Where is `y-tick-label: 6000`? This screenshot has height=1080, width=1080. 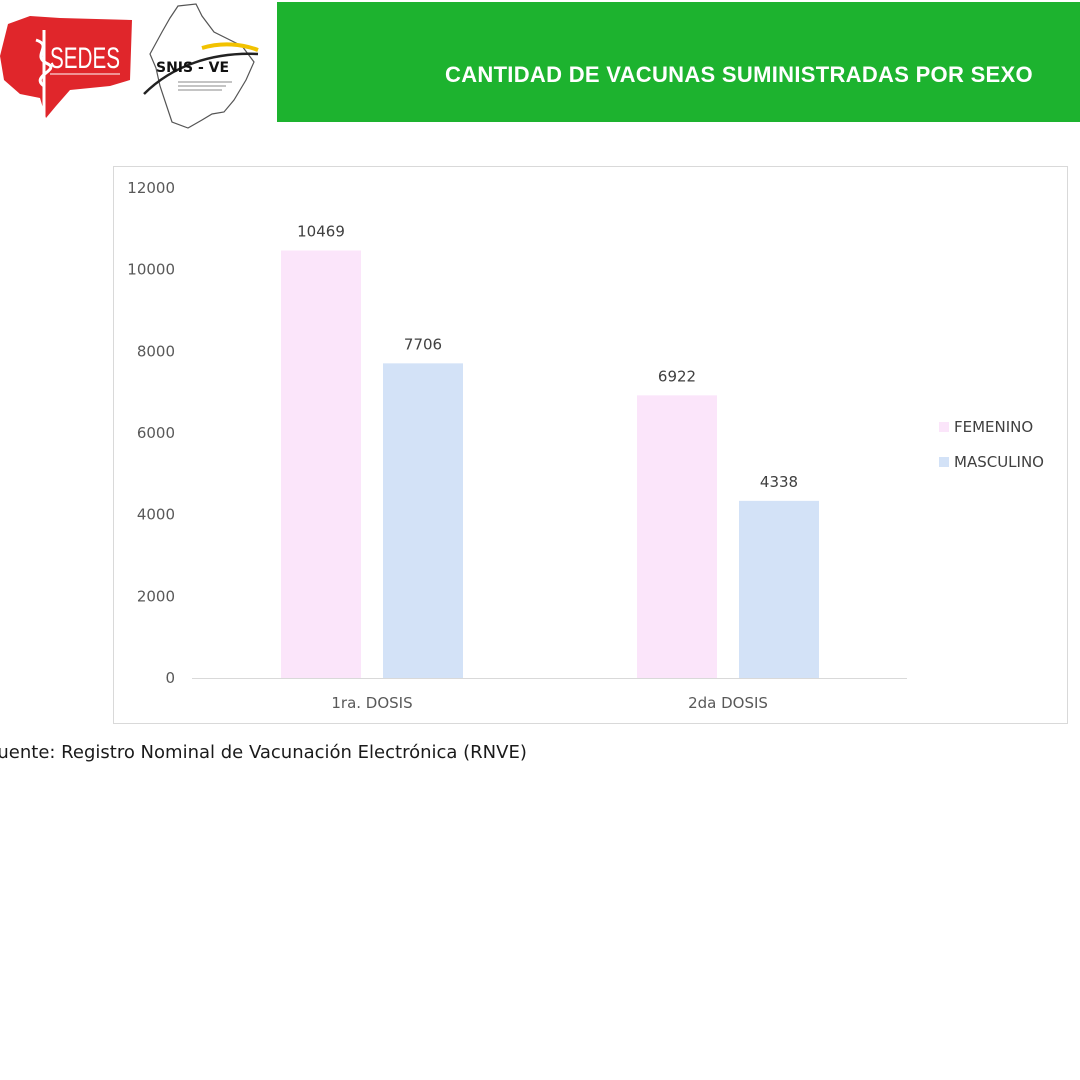 y-tick-label: 6000 is located at coordinates (156, 433).